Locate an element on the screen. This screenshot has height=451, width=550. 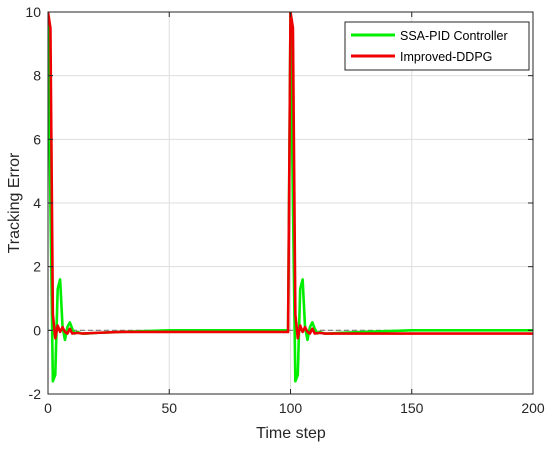
legend: SSA-PID Controller Improved-DDPG is located at coordinates (437, 46).